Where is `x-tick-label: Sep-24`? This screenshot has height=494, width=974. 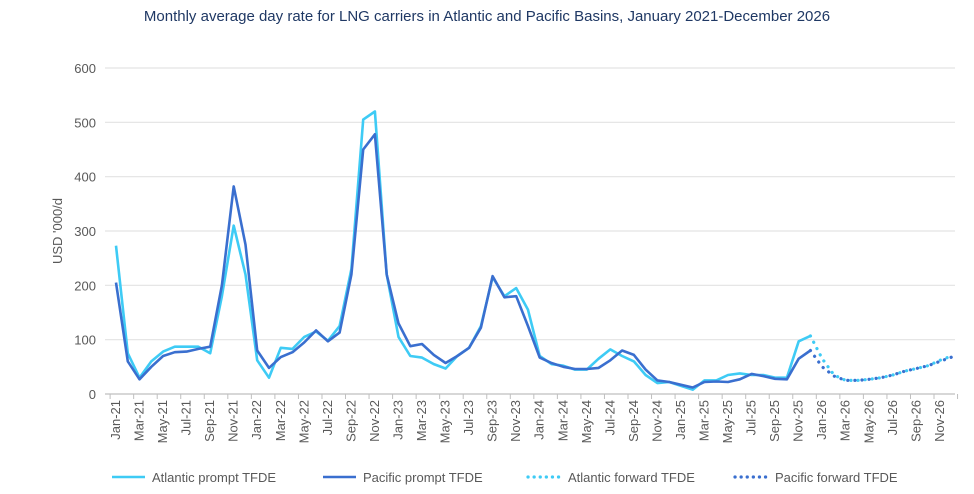
x-tick-label: Sep-24 is located at coordinates (633, 421).